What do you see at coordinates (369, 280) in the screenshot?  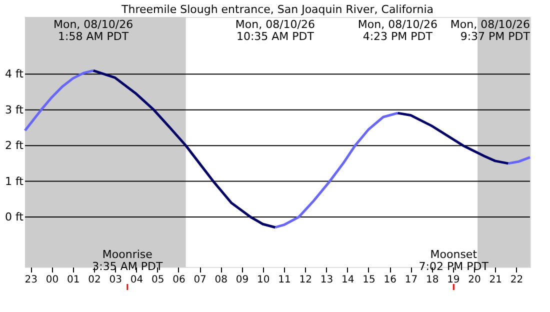 I see `x-tick-label: 15` at bounding box center [369, 280].